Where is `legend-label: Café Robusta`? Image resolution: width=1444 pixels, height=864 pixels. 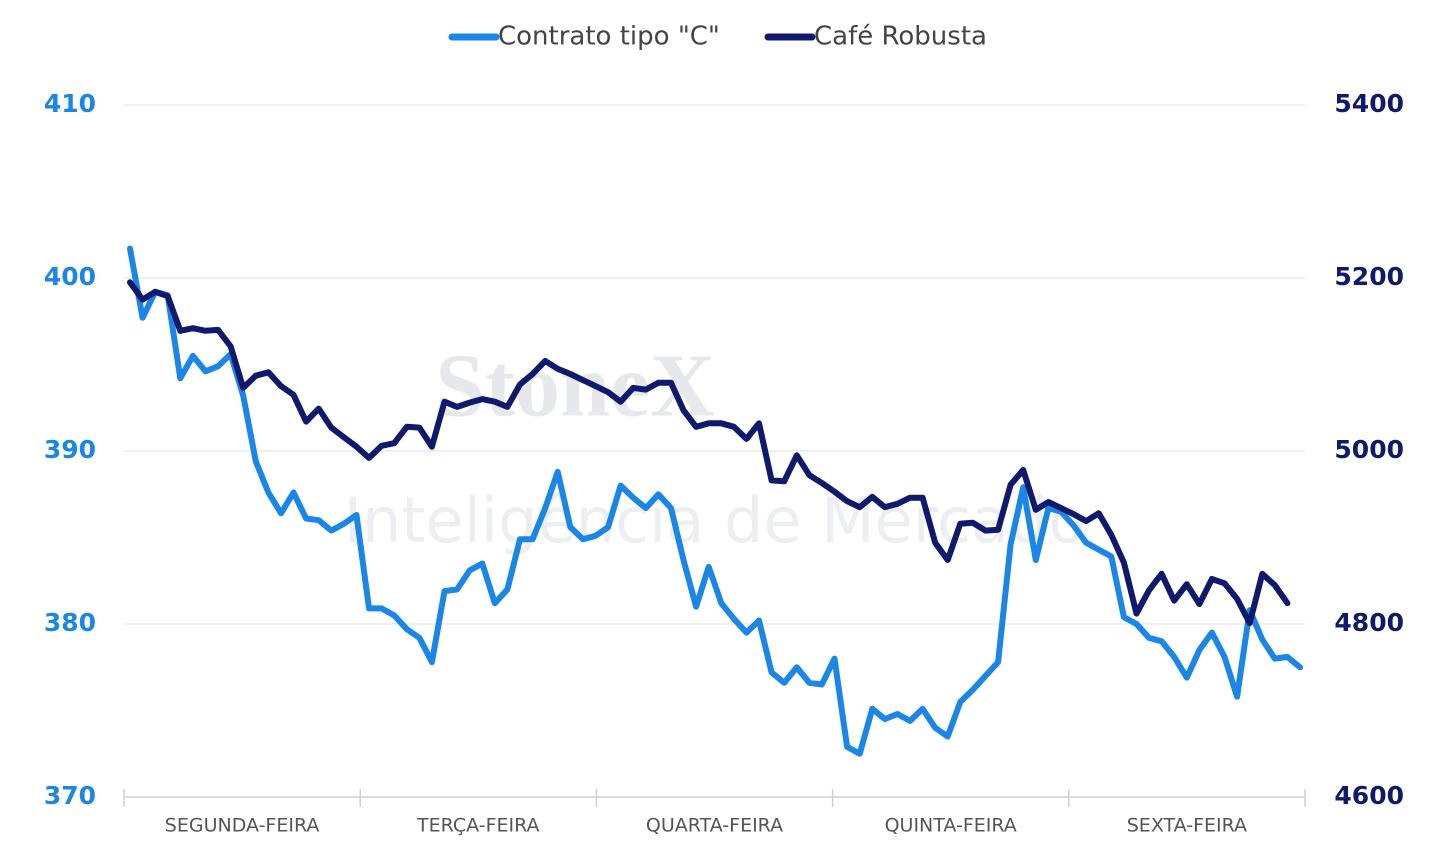
legend-label: Café Robusta is located at coordinates (900, 37).